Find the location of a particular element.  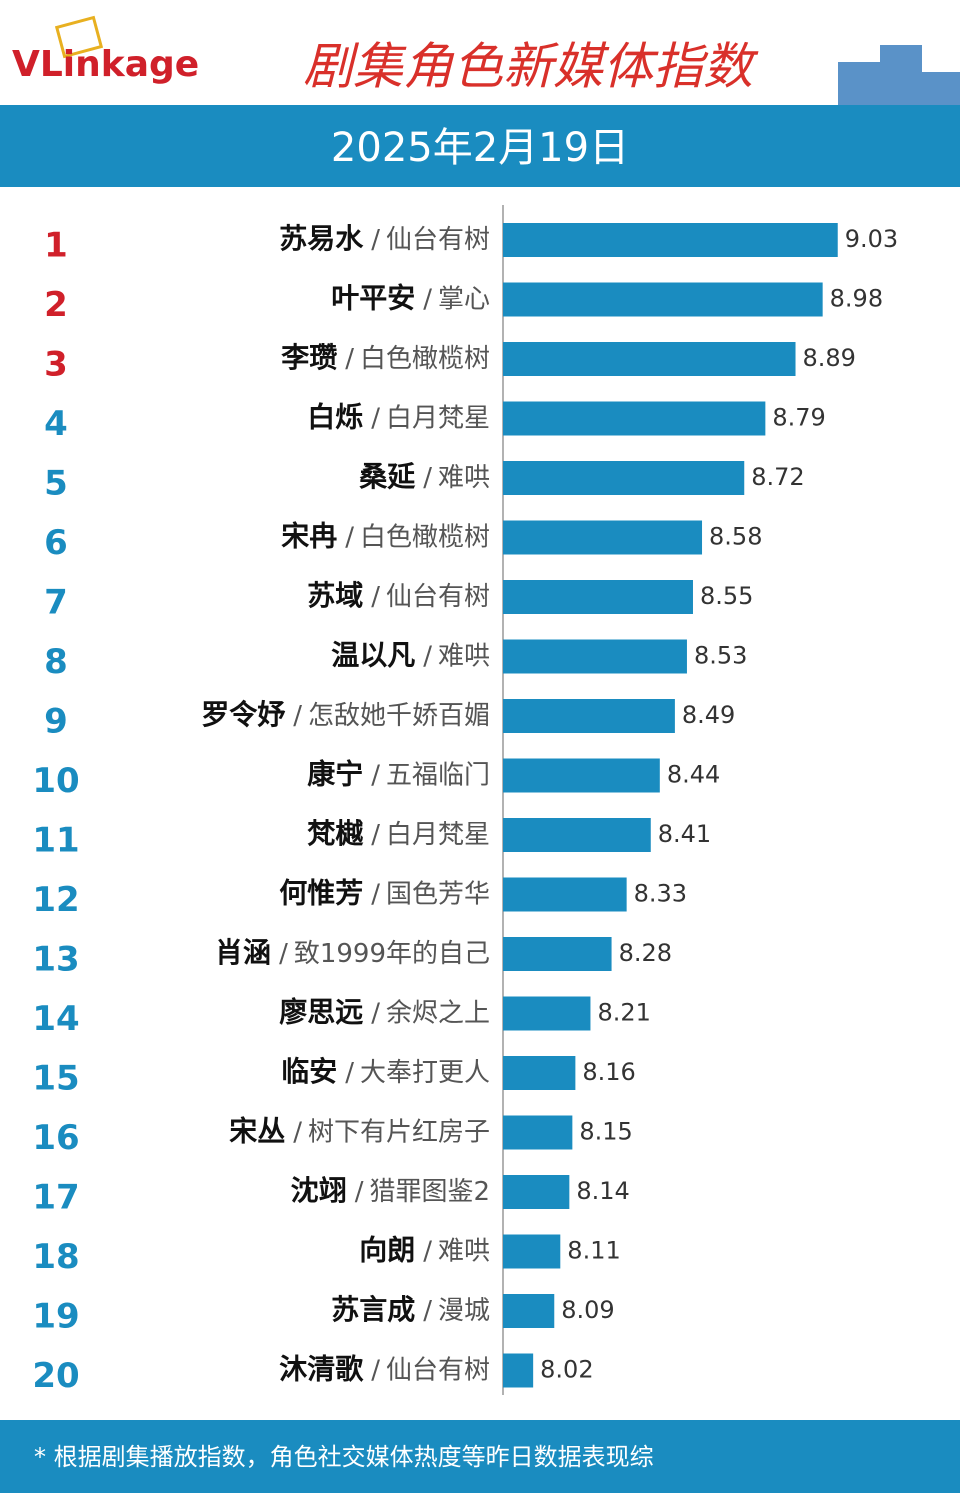

value-label: 9.03 is located at coordinates (871, 239).